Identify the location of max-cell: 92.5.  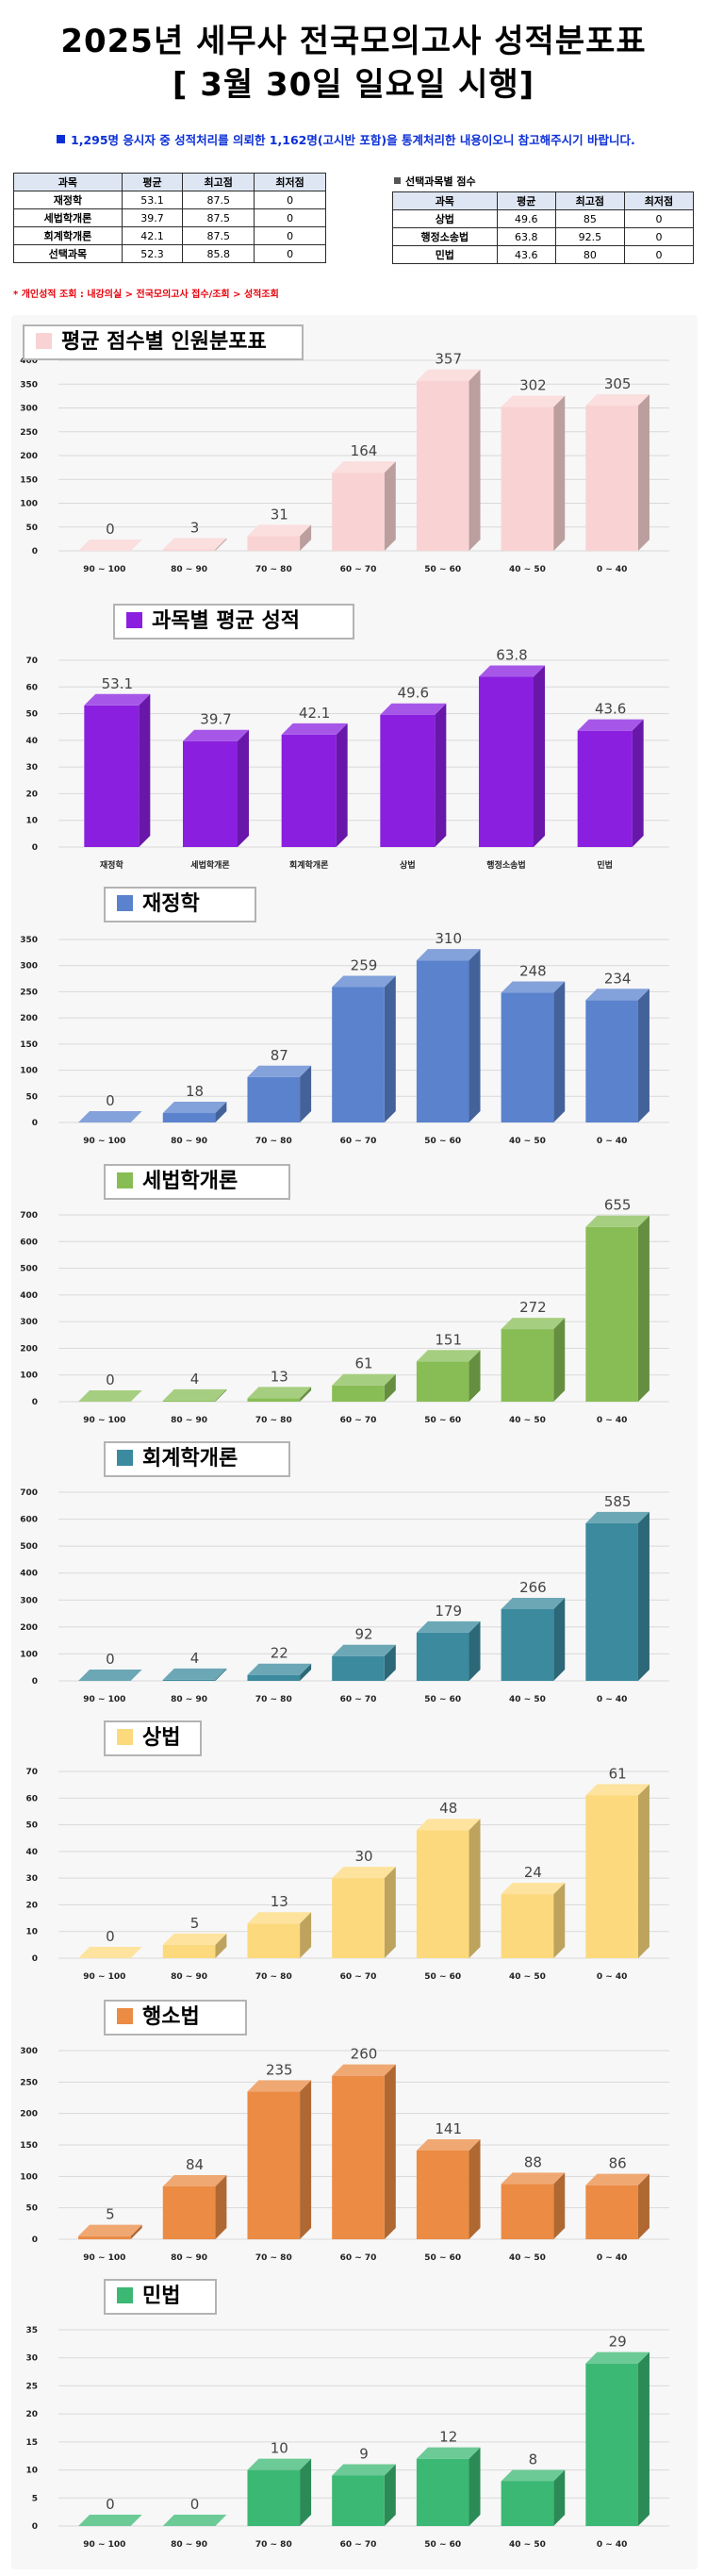
(589, 236).